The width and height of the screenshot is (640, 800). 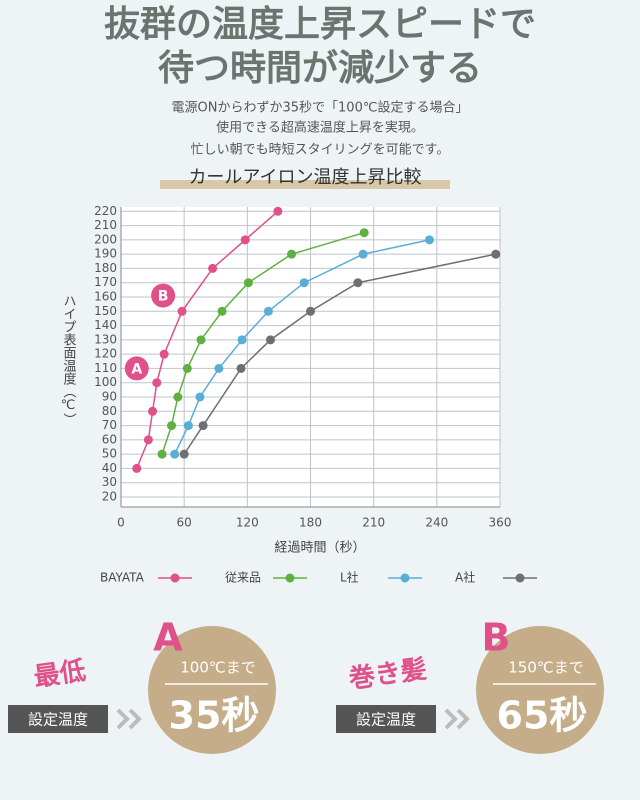 I want to click on y-tick-label: 120, so click(x=105, y=354).